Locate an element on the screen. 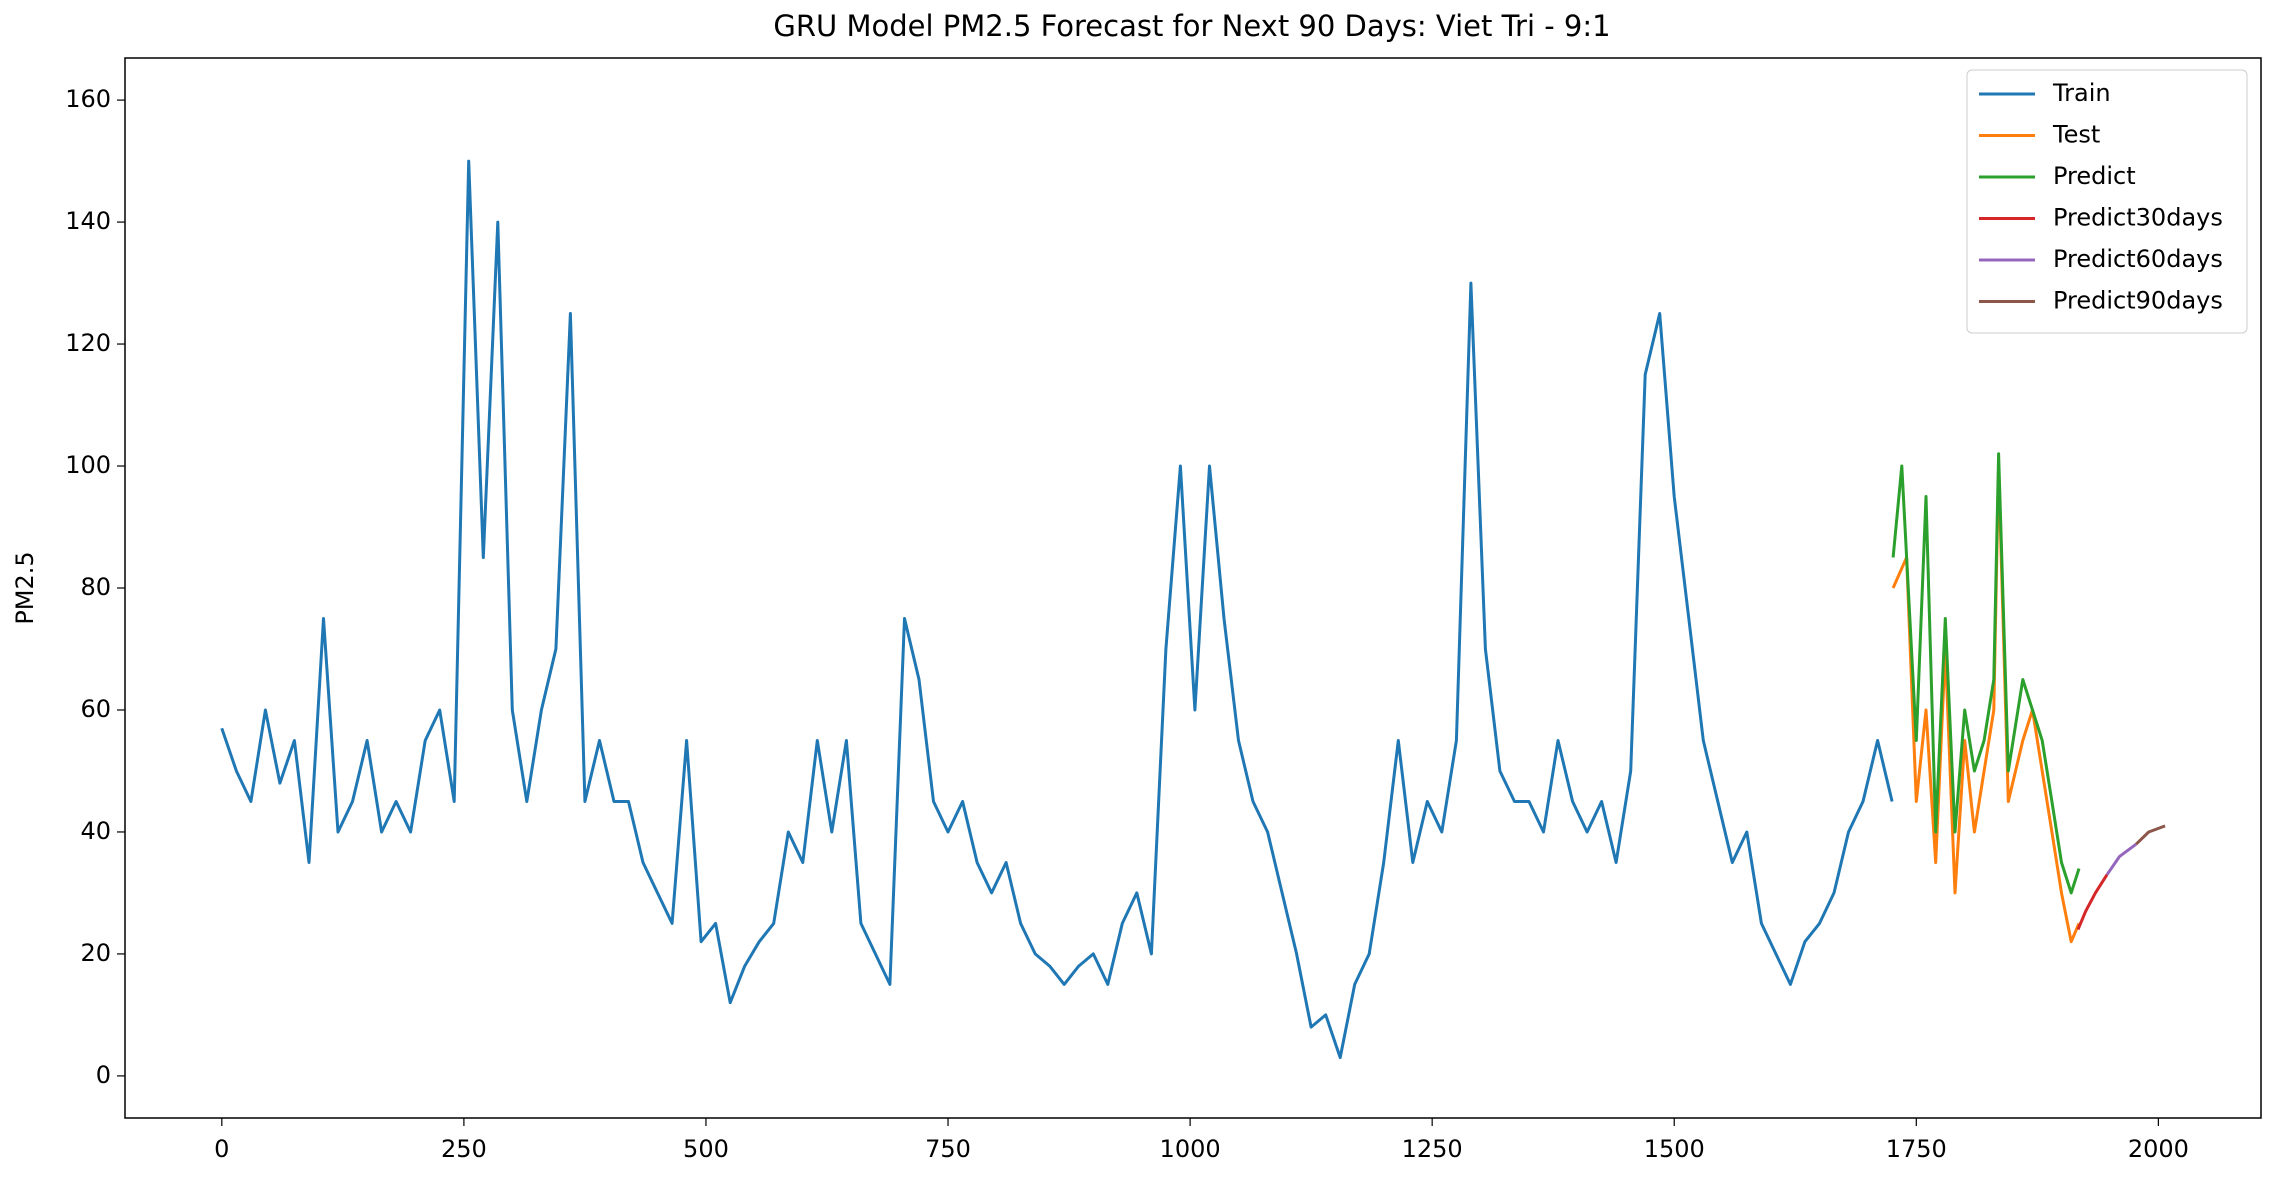 The height and width of the screenshot is (1186, 2270). legend-label: Predict30days is located at coordinates (2138, 218).